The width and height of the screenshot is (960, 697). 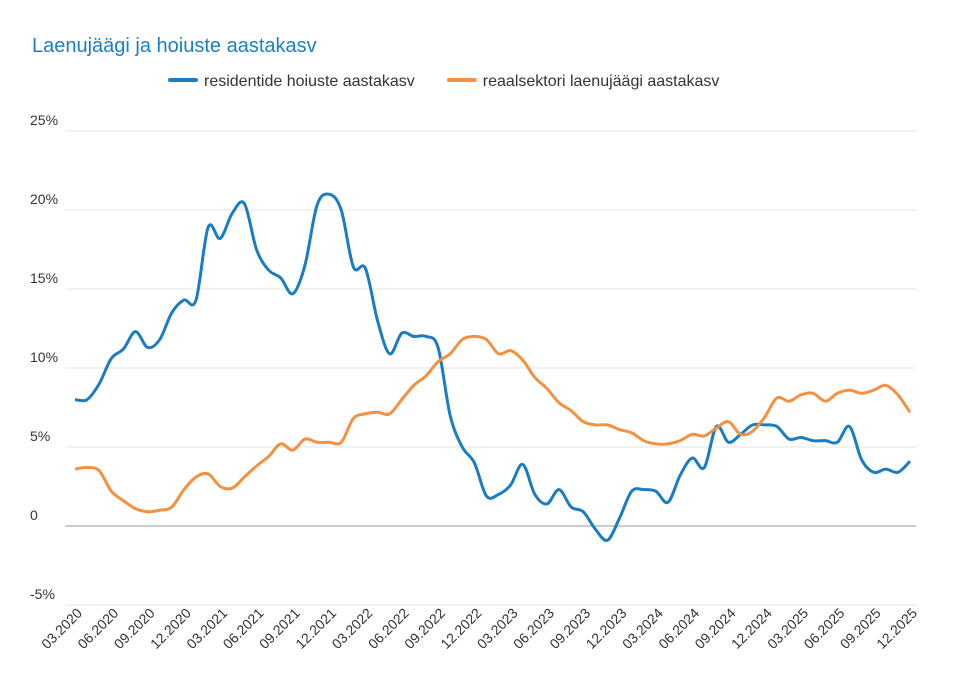 What do you see at coordinates (44, 199) in the screenshot?
I see `y-tick-label: 20%` at bounding box center [44, 199].